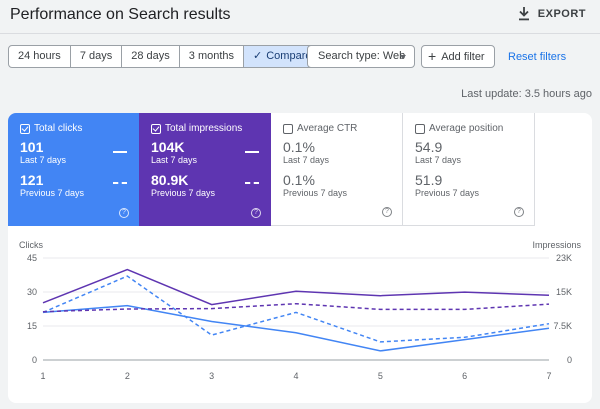  Describe the element at coordinates (463, 57) in the screenshot. I see `add-filter-label: Add filter` at that location.